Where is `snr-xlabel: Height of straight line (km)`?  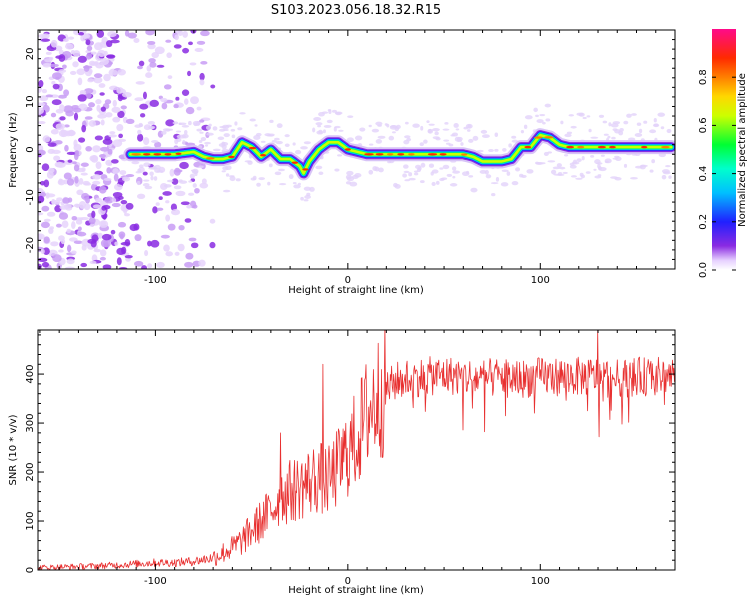
snr-xlabel: Height of straight line (km) is located at coordinates (356, 590).